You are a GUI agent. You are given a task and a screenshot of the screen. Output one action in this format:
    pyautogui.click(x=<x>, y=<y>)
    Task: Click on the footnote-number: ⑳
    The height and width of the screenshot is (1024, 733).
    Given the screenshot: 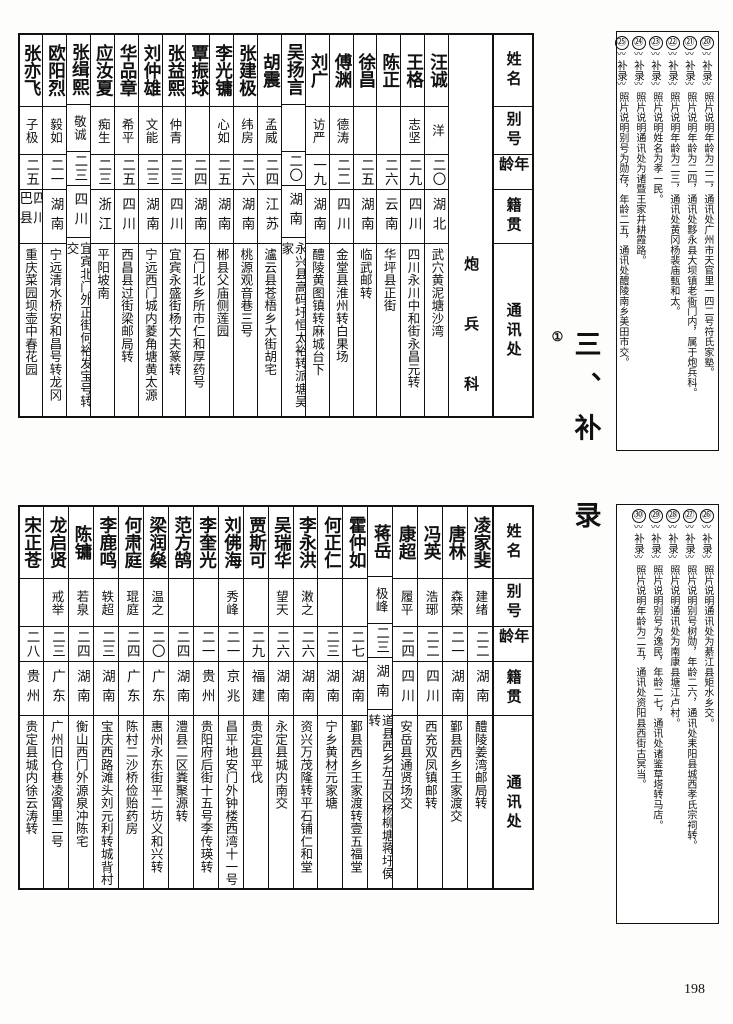 What is the action you would take?
    pyautogui.click(x=706, y=43)
    